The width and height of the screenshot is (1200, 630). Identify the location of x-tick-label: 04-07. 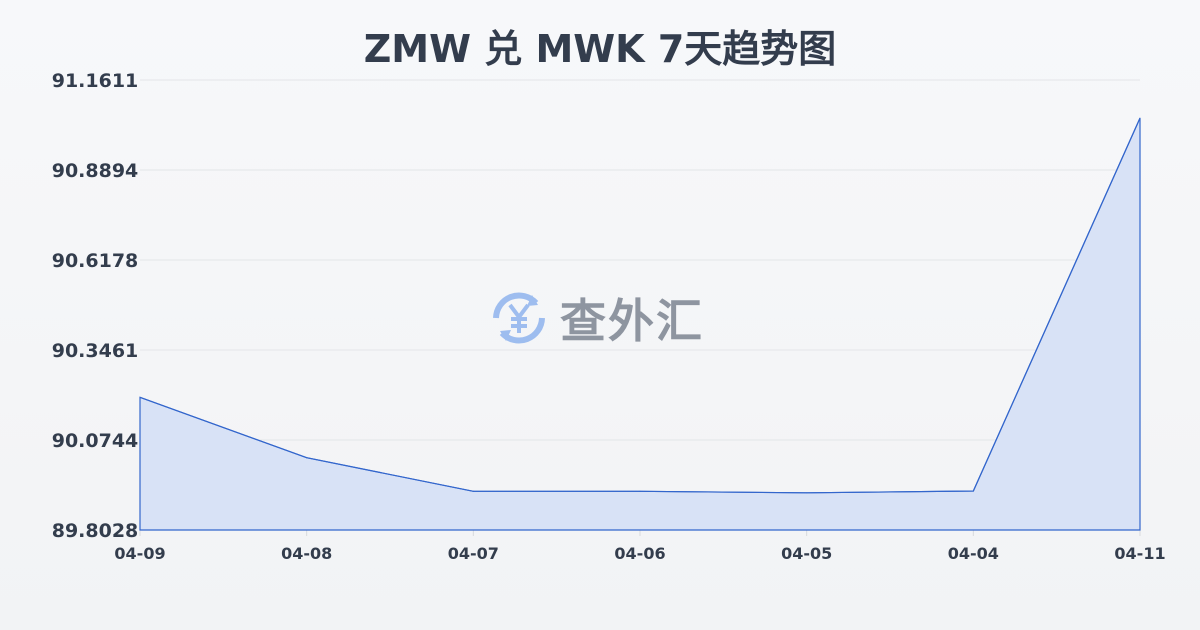
(473, 553).